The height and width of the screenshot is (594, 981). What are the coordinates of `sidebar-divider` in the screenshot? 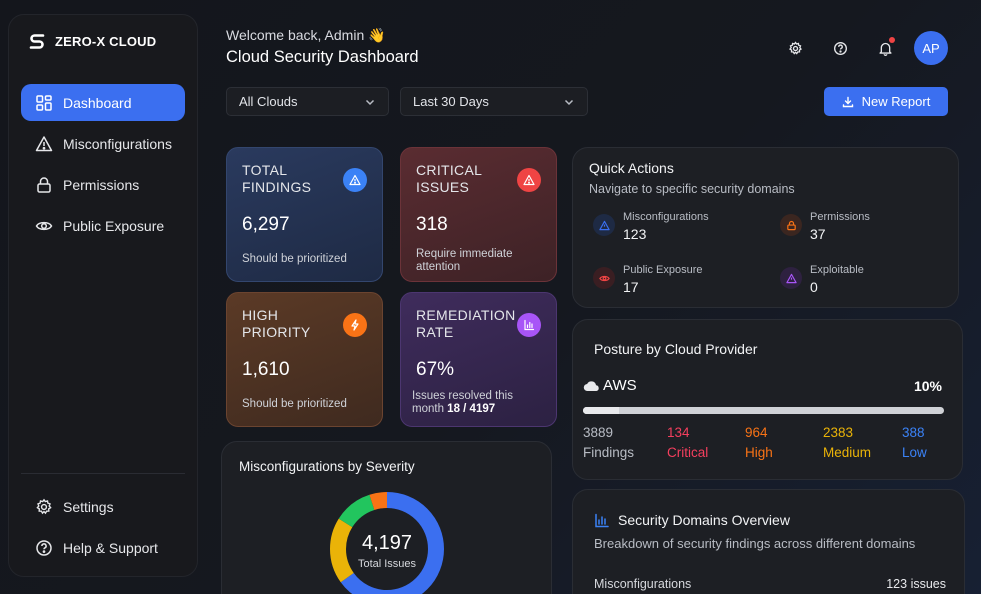 It's located at (103, 473).